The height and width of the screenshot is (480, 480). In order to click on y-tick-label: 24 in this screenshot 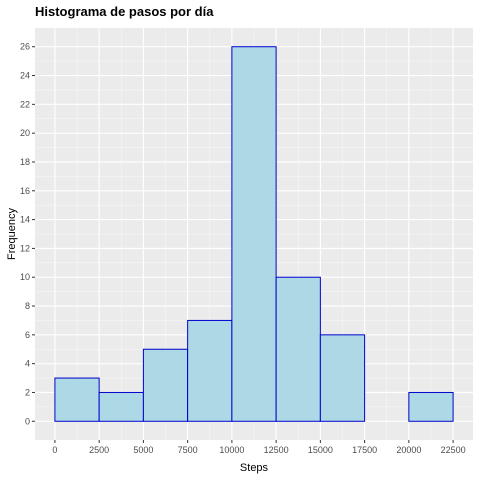, I will do `click(25, 76)`.